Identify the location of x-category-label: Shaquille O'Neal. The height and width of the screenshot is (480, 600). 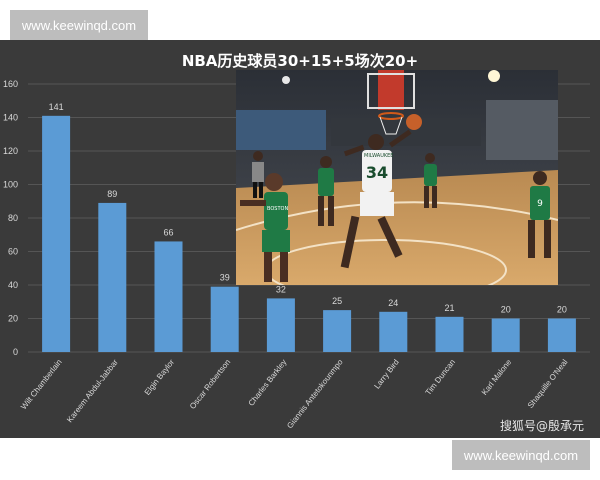
(548, 384).